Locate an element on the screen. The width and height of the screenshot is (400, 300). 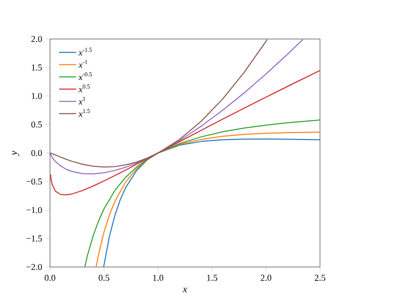
x-tick-label: 0.0 is located at coordinates (50, 277).